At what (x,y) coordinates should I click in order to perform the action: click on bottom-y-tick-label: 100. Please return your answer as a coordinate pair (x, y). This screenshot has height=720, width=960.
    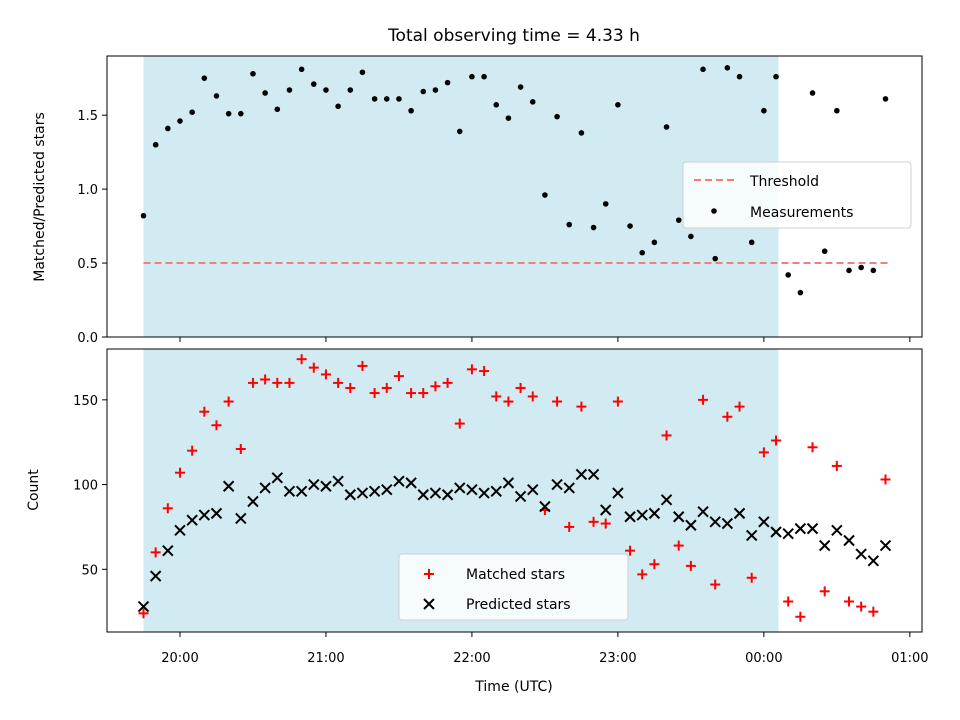
    Looking at the image, I should click on (85, 486).